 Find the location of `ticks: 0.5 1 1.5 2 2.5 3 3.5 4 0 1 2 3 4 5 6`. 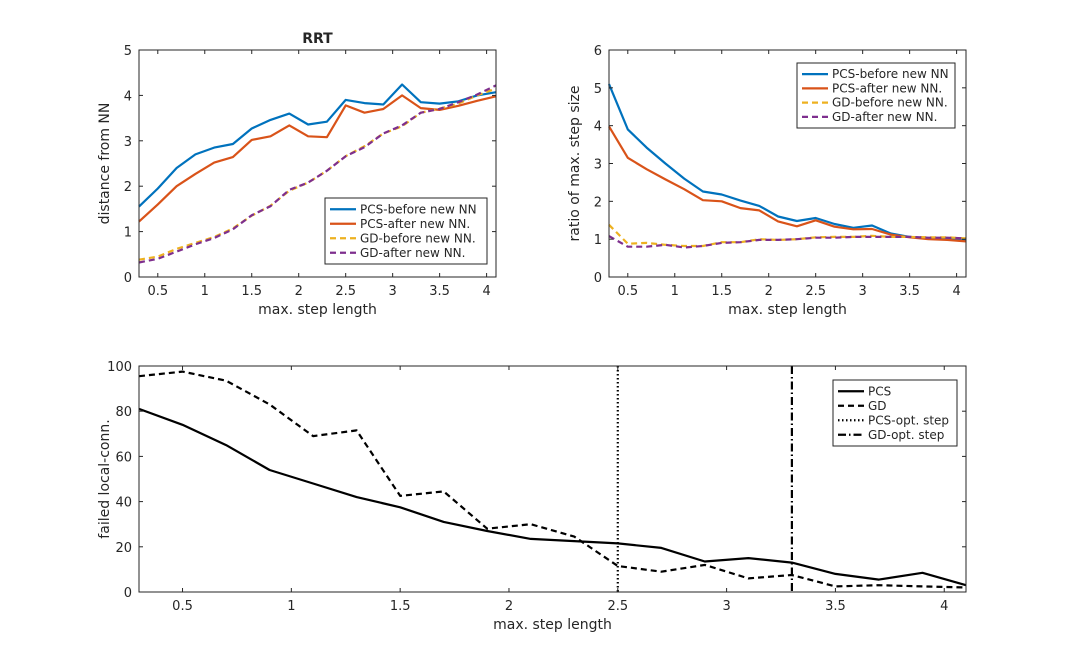

ticks: 0.5 1 1.5 2 2.5 3 3.5 4 0 1 2 3 4 5 6 is located at coordinates (780, 171).